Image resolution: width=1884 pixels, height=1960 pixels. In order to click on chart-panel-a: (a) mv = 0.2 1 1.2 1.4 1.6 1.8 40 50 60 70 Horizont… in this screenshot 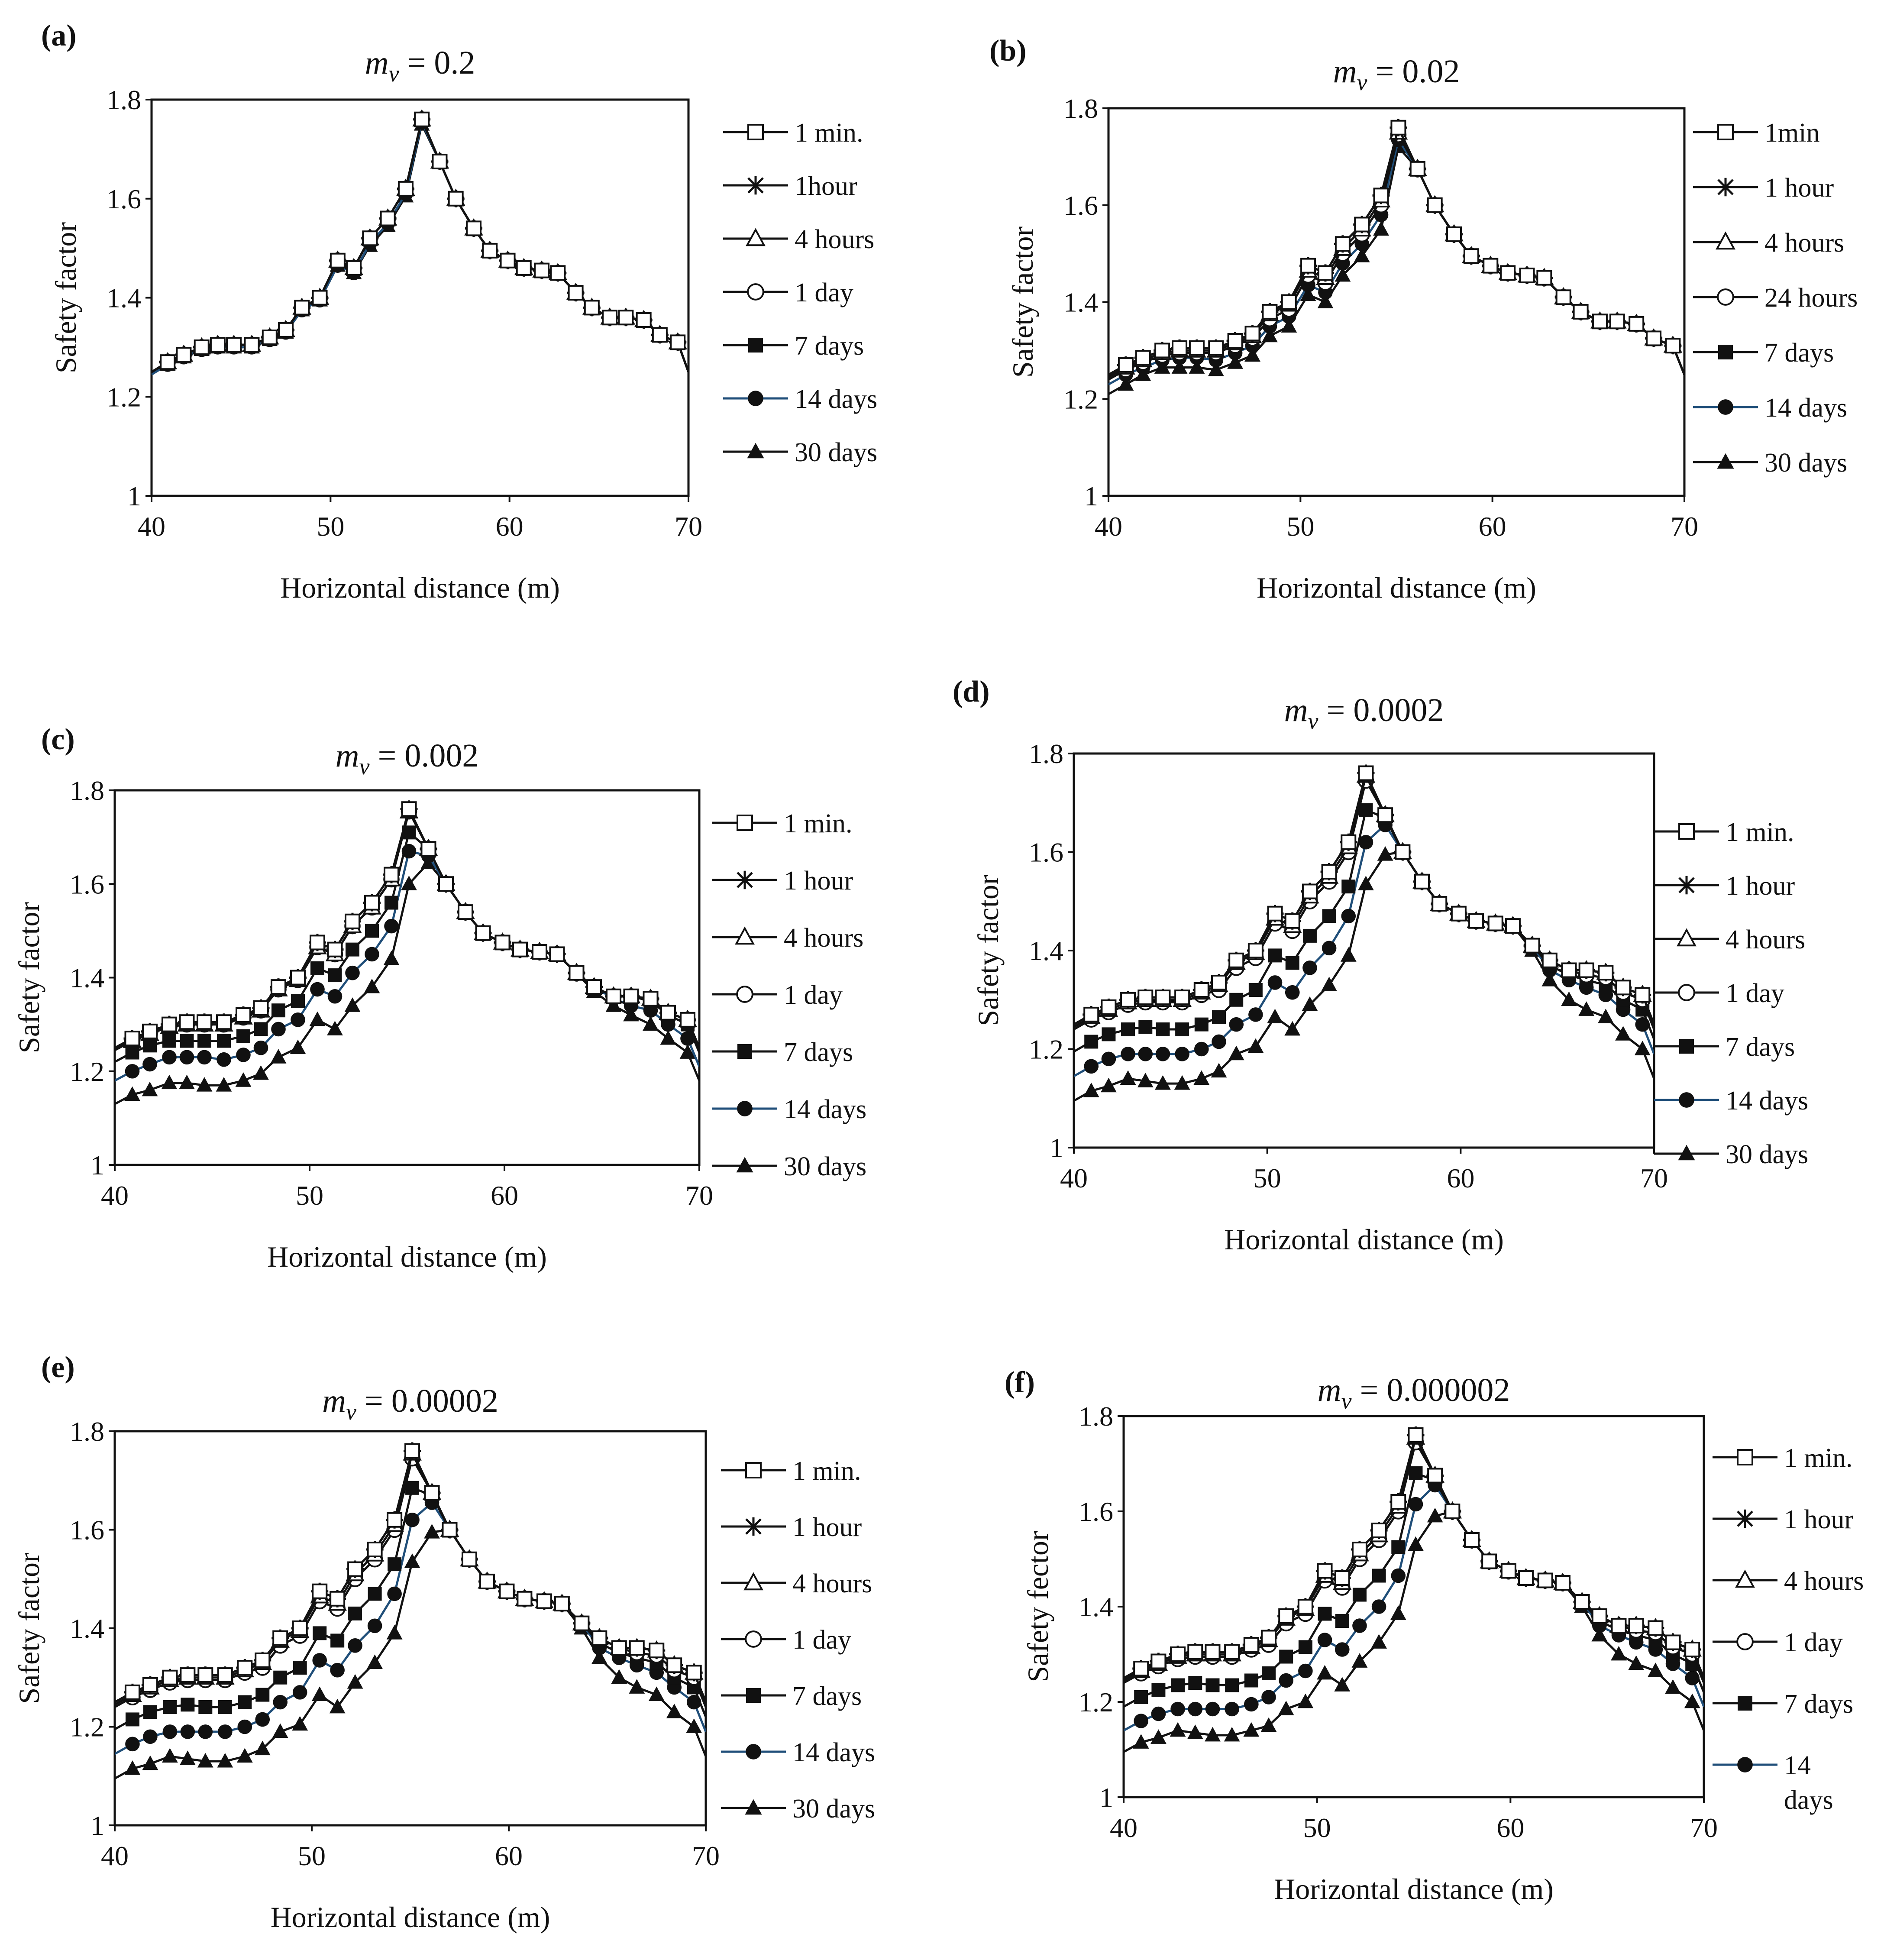, I will do `click(459, 311)`.